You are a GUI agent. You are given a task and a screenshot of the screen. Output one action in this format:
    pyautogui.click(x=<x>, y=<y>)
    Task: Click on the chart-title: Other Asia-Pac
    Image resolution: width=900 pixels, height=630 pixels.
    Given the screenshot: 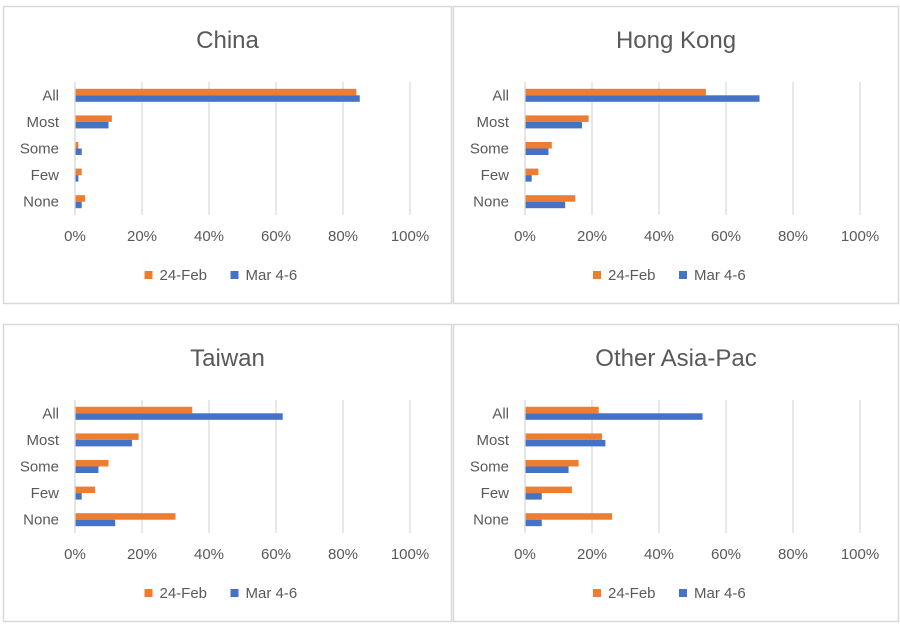 What is the action you would take?
    pyautogui.click(x=675, y=358)
    